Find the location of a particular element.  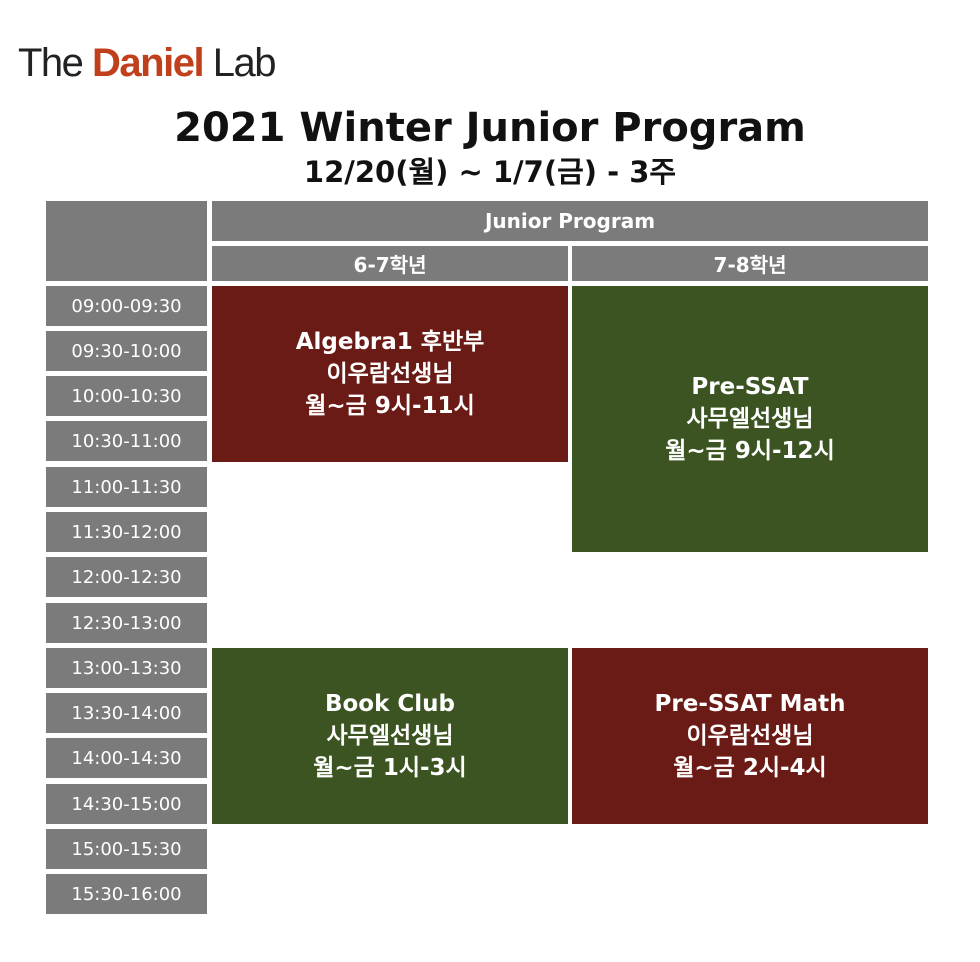

class-schedule: 월~금 1시-3시 is located at coordinates (390, 768).